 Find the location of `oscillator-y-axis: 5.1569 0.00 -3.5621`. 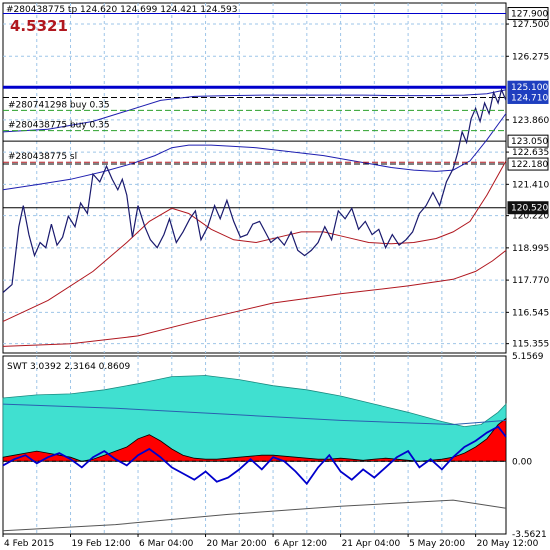

oscillator-y-axis: 5.1569 0.00 -3.5621 is located at coordinates (529, 446).